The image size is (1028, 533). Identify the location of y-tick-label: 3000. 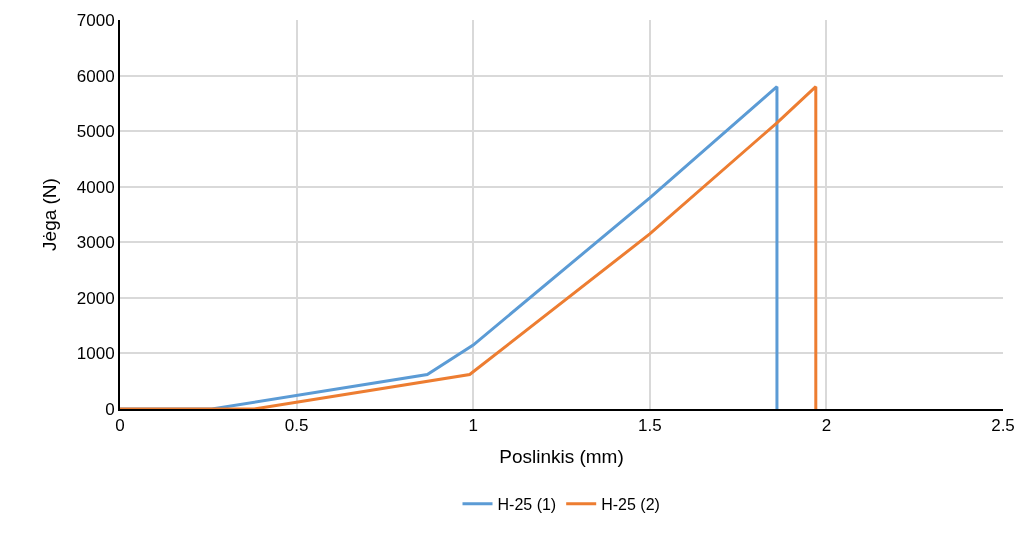
(95, 243).